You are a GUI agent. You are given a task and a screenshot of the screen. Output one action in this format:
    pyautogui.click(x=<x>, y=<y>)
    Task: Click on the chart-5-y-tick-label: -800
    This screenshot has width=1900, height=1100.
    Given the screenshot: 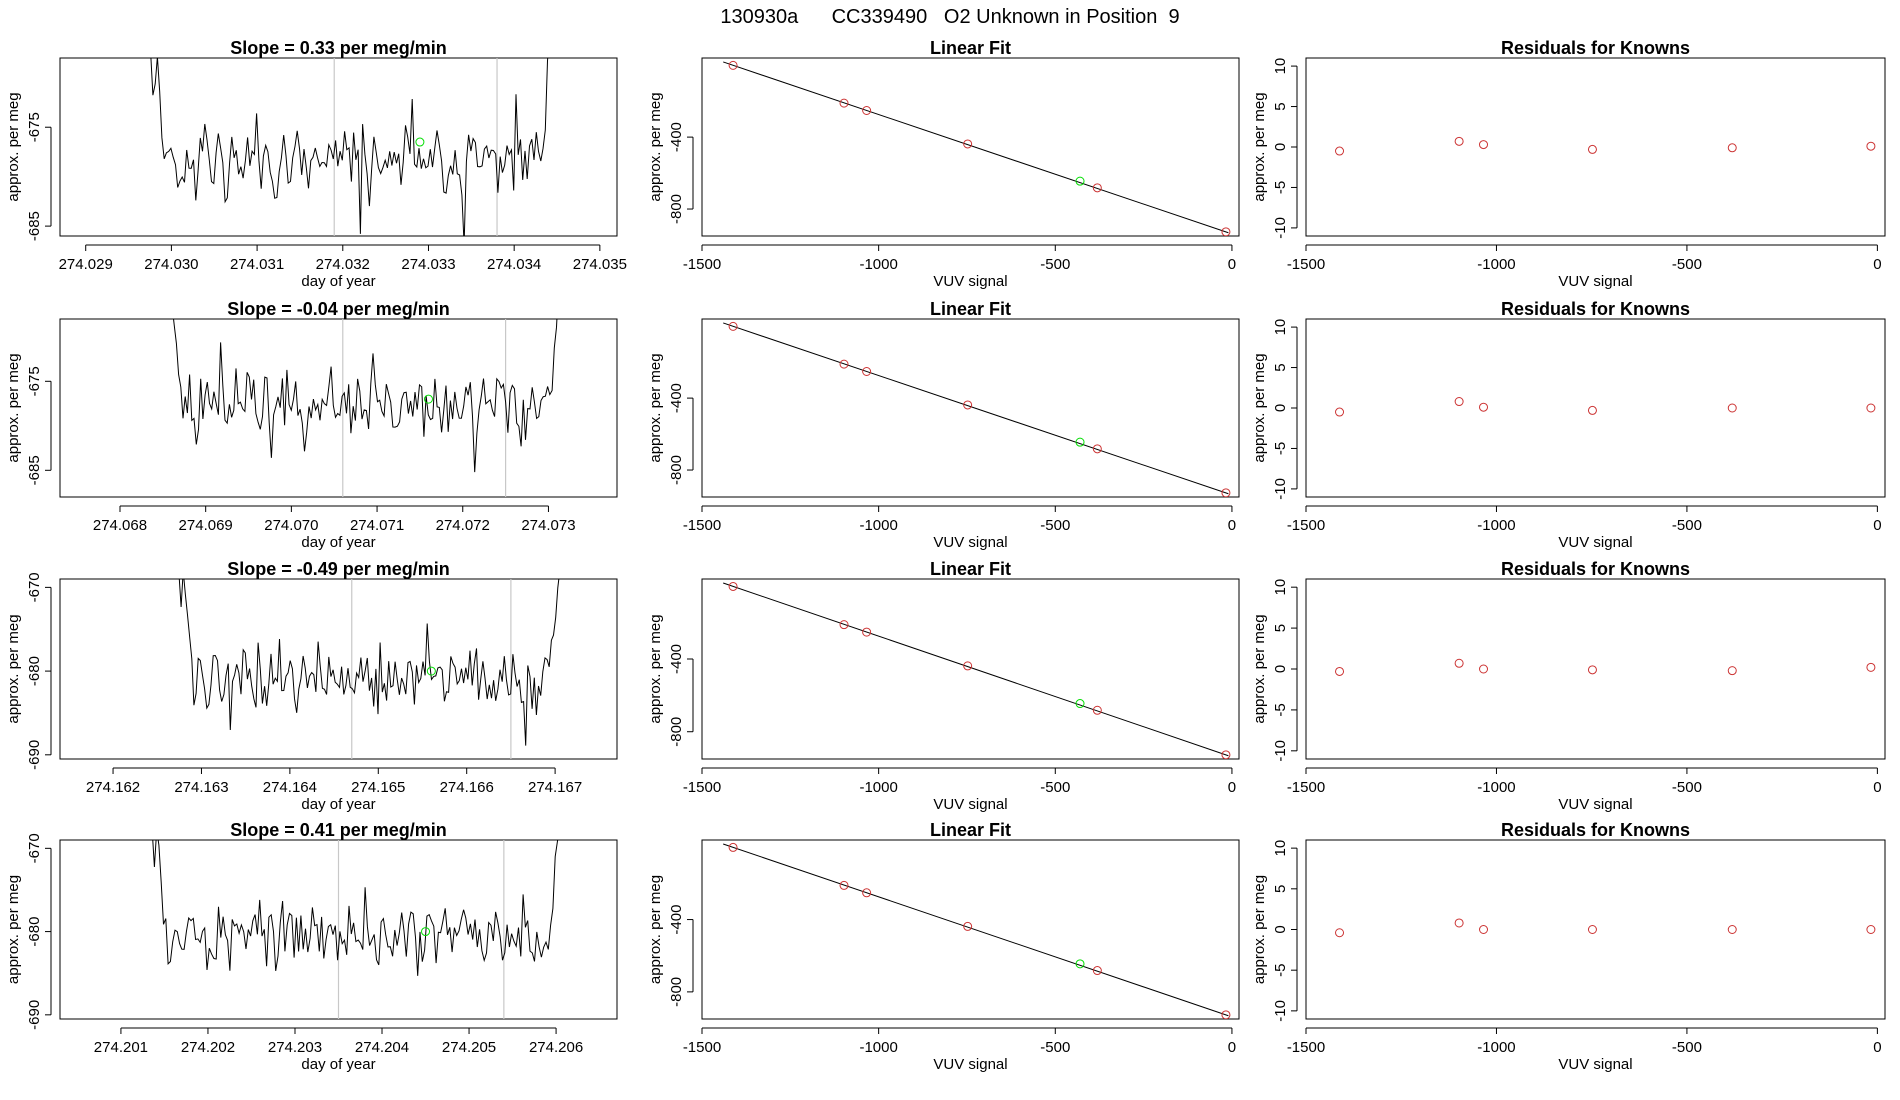 What is the action you would take?
    pyautogui.click(x=676, y=470)
    